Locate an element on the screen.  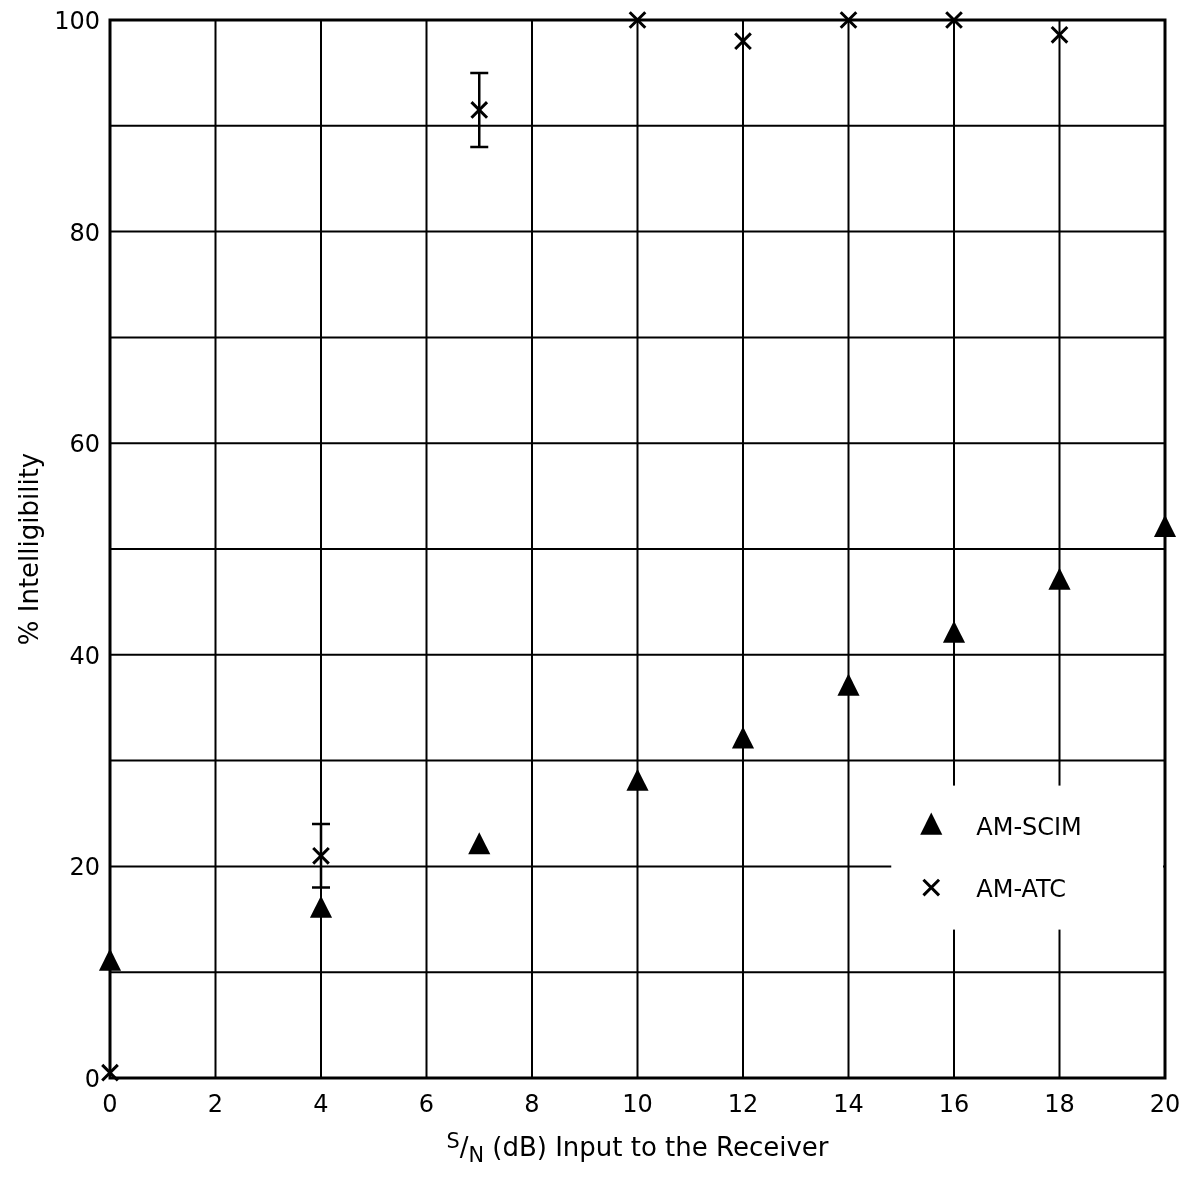
x-tick-label: 4 is located at coordinates (321, 1104).